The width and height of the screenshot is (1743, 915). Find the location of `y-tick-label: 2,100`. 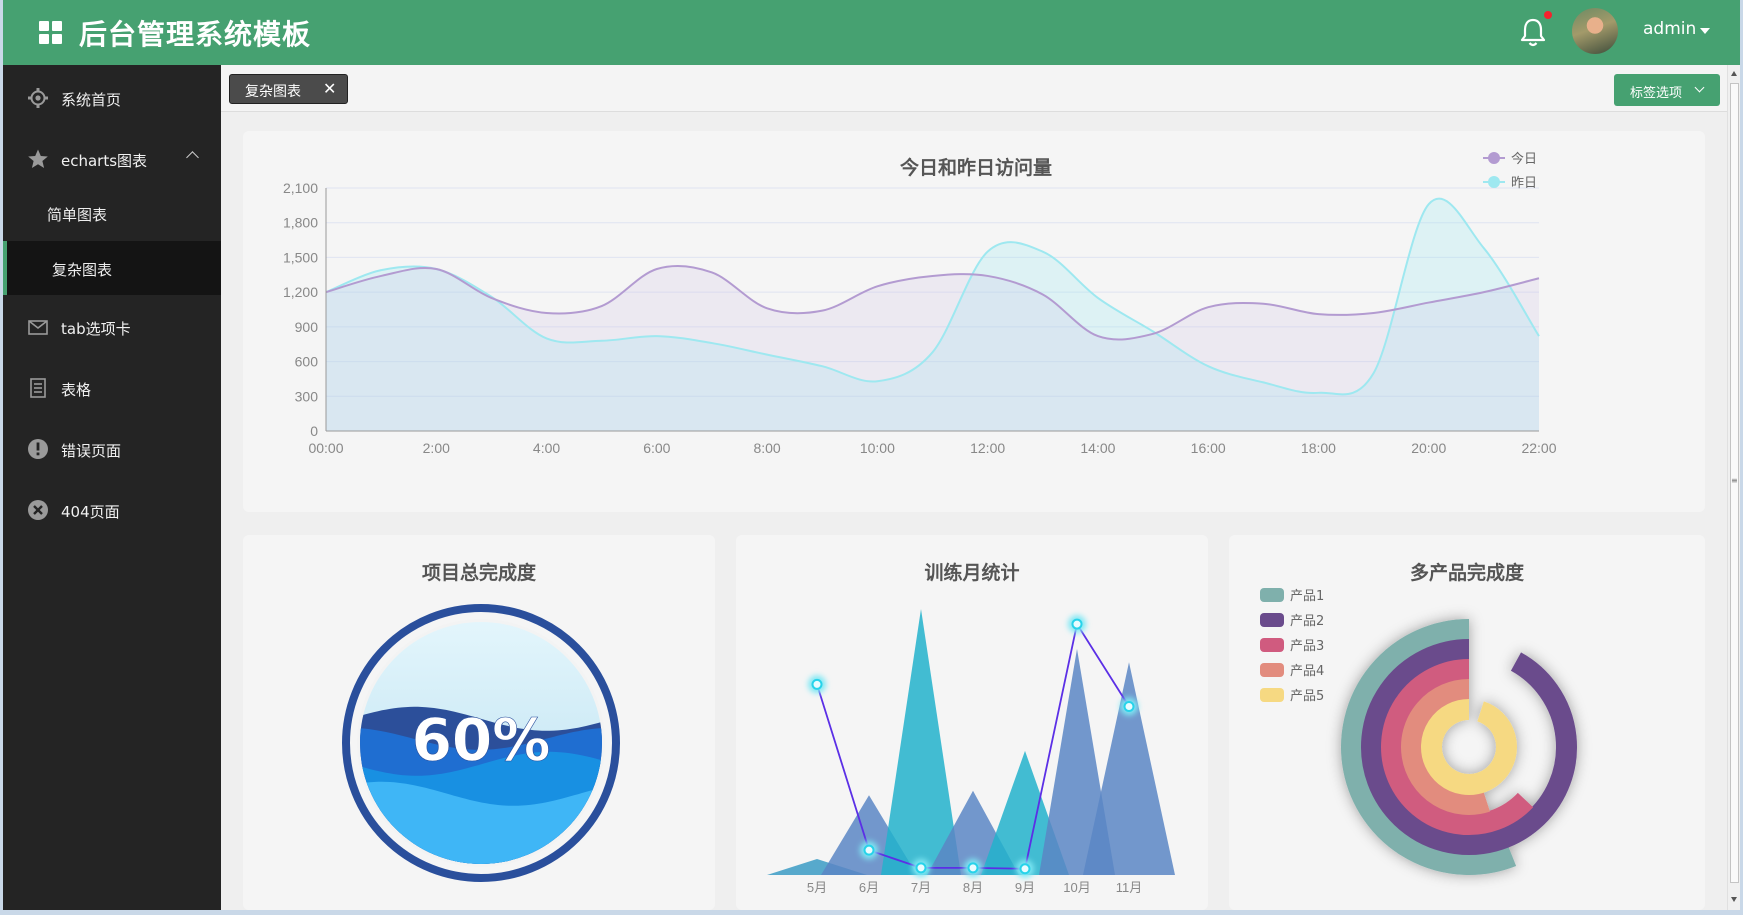

y-tick-label: 2,100 is located at coordinates (300, 188).